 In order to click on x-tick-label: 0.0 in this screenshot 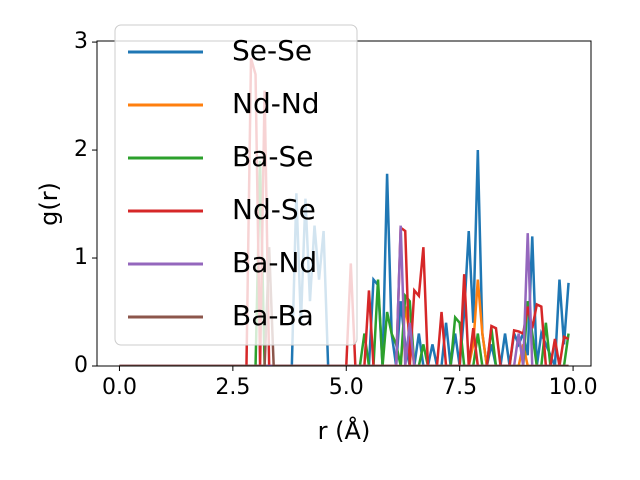, I will do `click(119, 387)`.